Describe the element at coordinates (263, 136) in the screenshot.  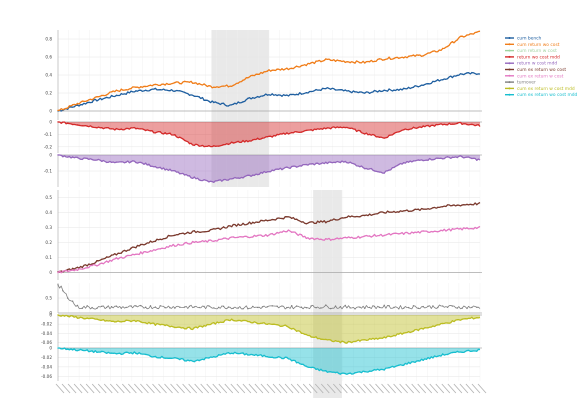
I see `panel-2: 0 -0.1 -0.2` at that location.